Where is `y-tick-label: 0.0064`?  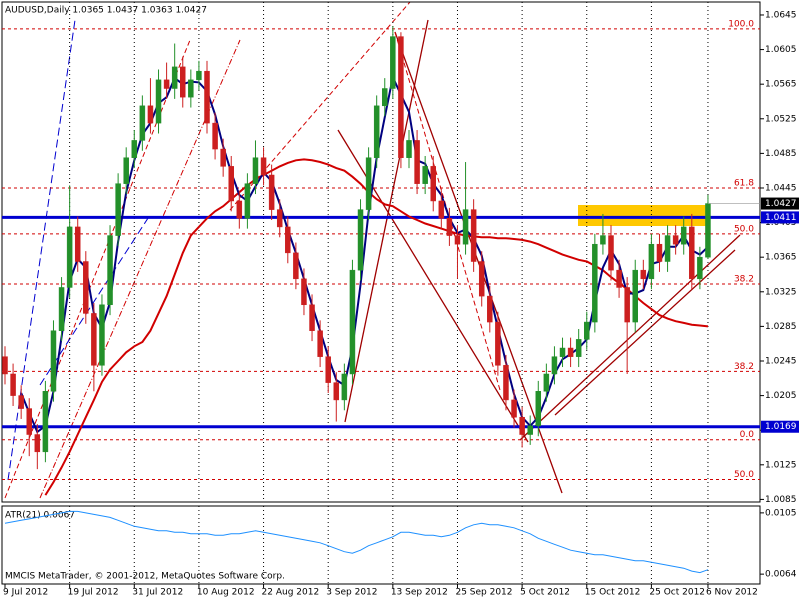 y-tick-label: 0.0064 is located at coordinates (781, 575).